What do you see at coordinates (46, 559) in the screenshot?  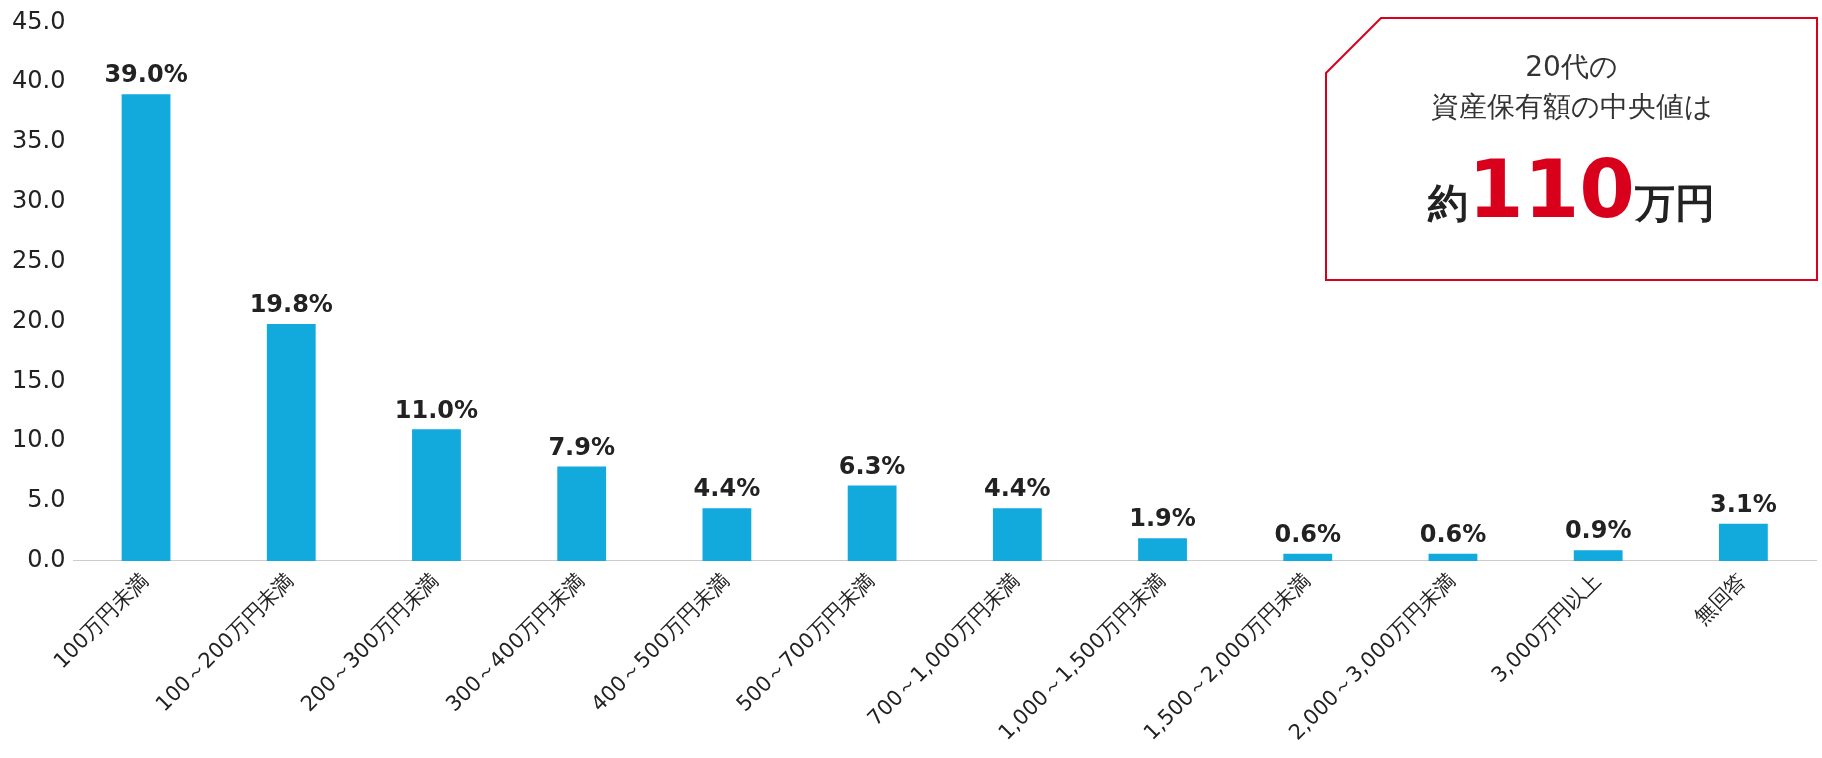 I see `y-tick-label: 0.0` at bounding box center [46, 559].